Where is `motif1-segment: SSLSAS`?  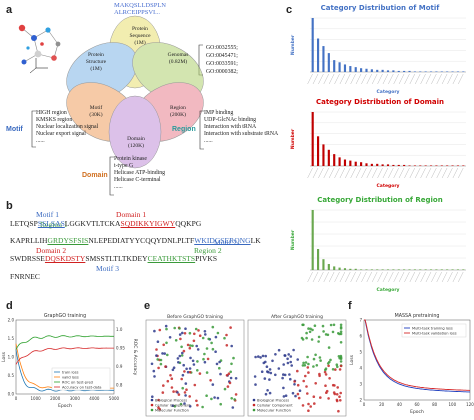 motif1-segment: SSLSAS is located at coordinates (51, 223).